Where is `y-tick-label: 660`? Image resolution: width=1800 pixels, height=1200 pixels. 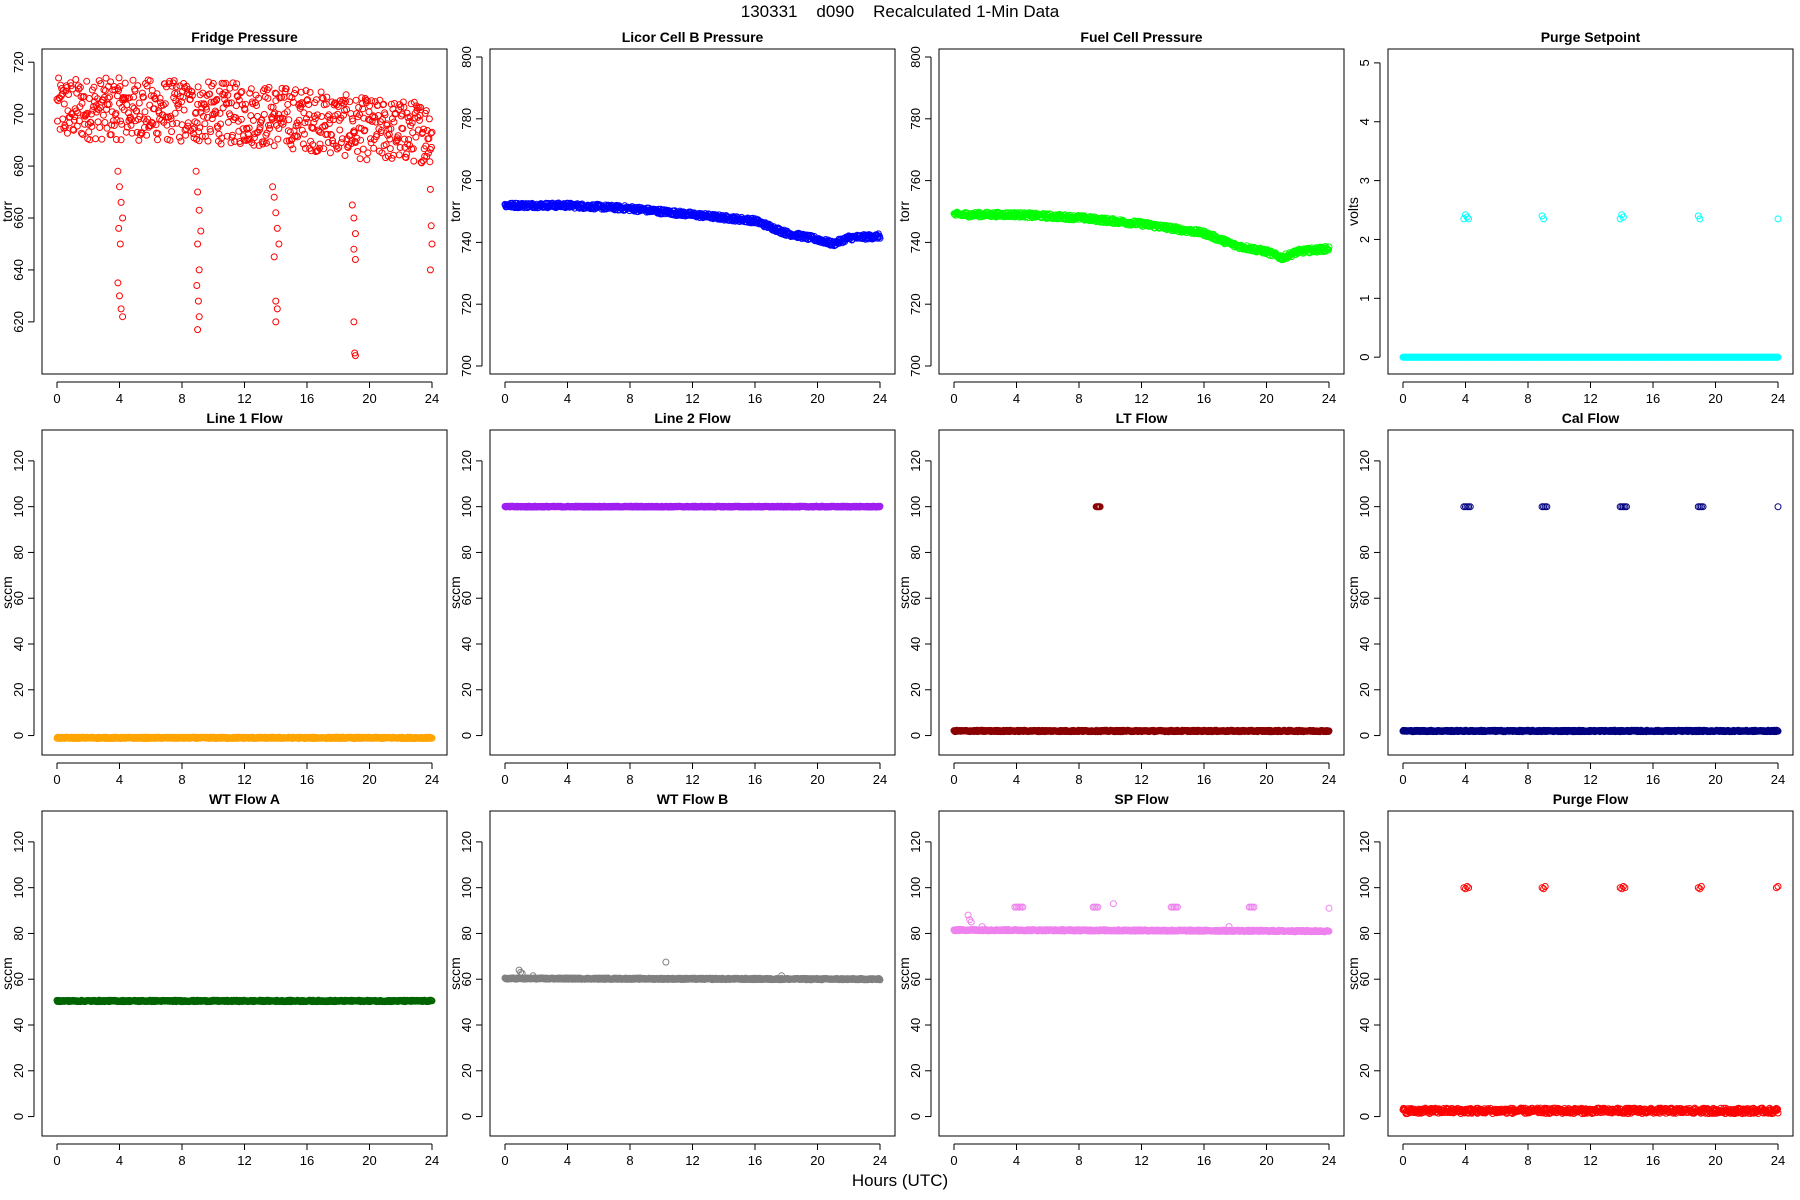 y-tick-label: 660 is located at coordinates (18, 218).